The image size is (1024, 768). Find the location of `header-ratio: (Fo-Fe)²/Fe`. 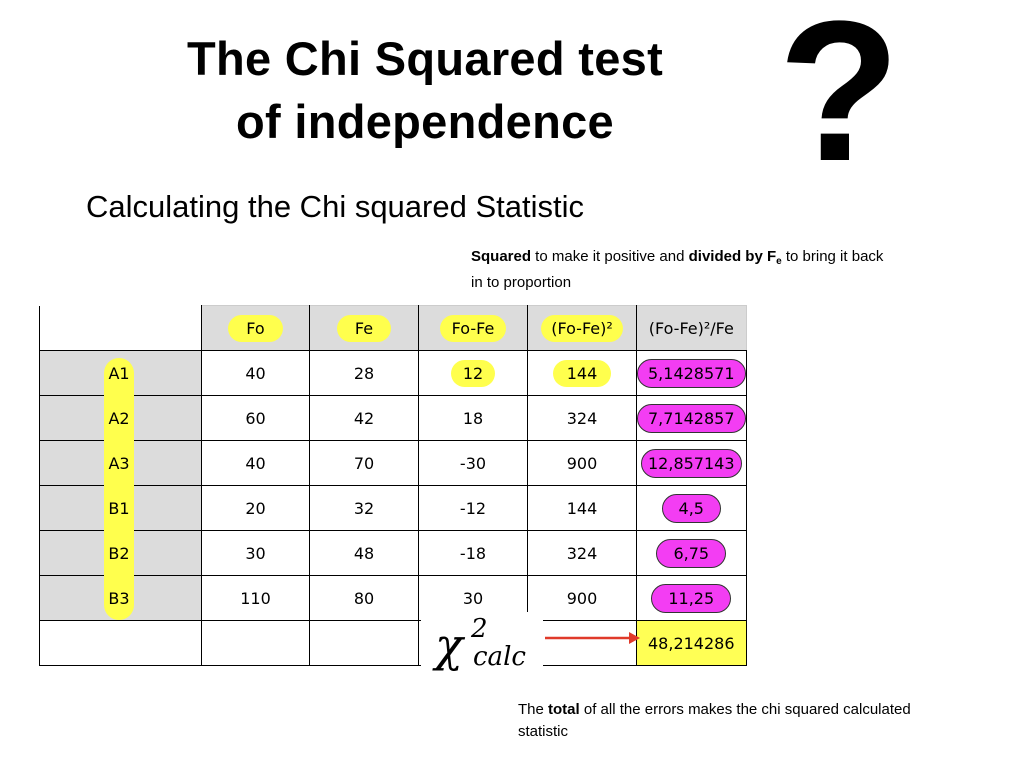

header-ratio: (Fo-Fe)²/Fe is located at coordinates (691, 328).